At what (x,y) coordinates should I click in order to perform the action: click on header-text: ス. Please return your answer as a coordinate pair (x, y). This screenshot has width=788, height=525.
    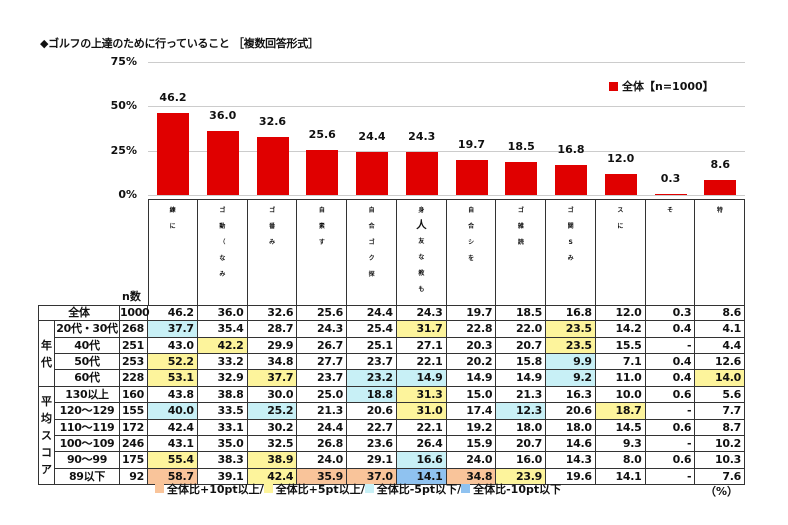
    Looking at the image, I should click on (620, 210).